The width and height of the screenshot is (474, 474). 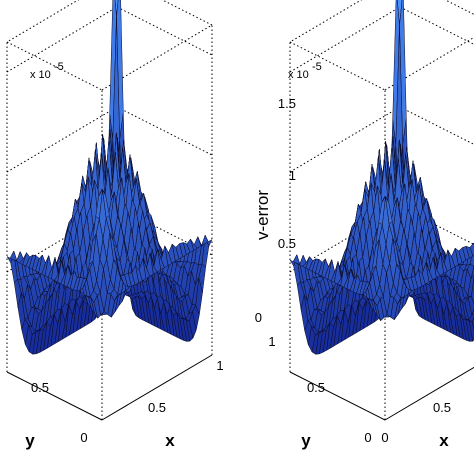 I want to click on z-tick-label: 0, so click(x=258, y=317).